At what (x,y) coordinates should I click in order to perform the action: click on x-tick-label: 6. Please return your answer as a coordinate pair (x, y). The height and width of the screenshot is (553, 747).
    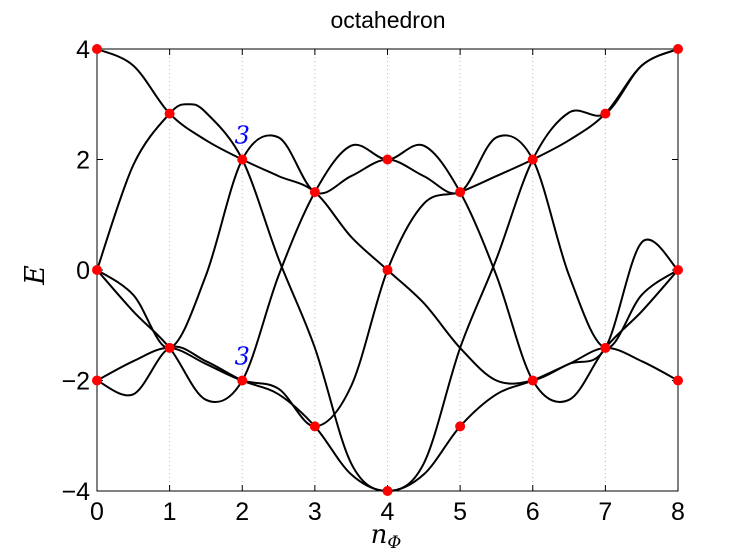
    Looking at the image, I should click on (533, 512).